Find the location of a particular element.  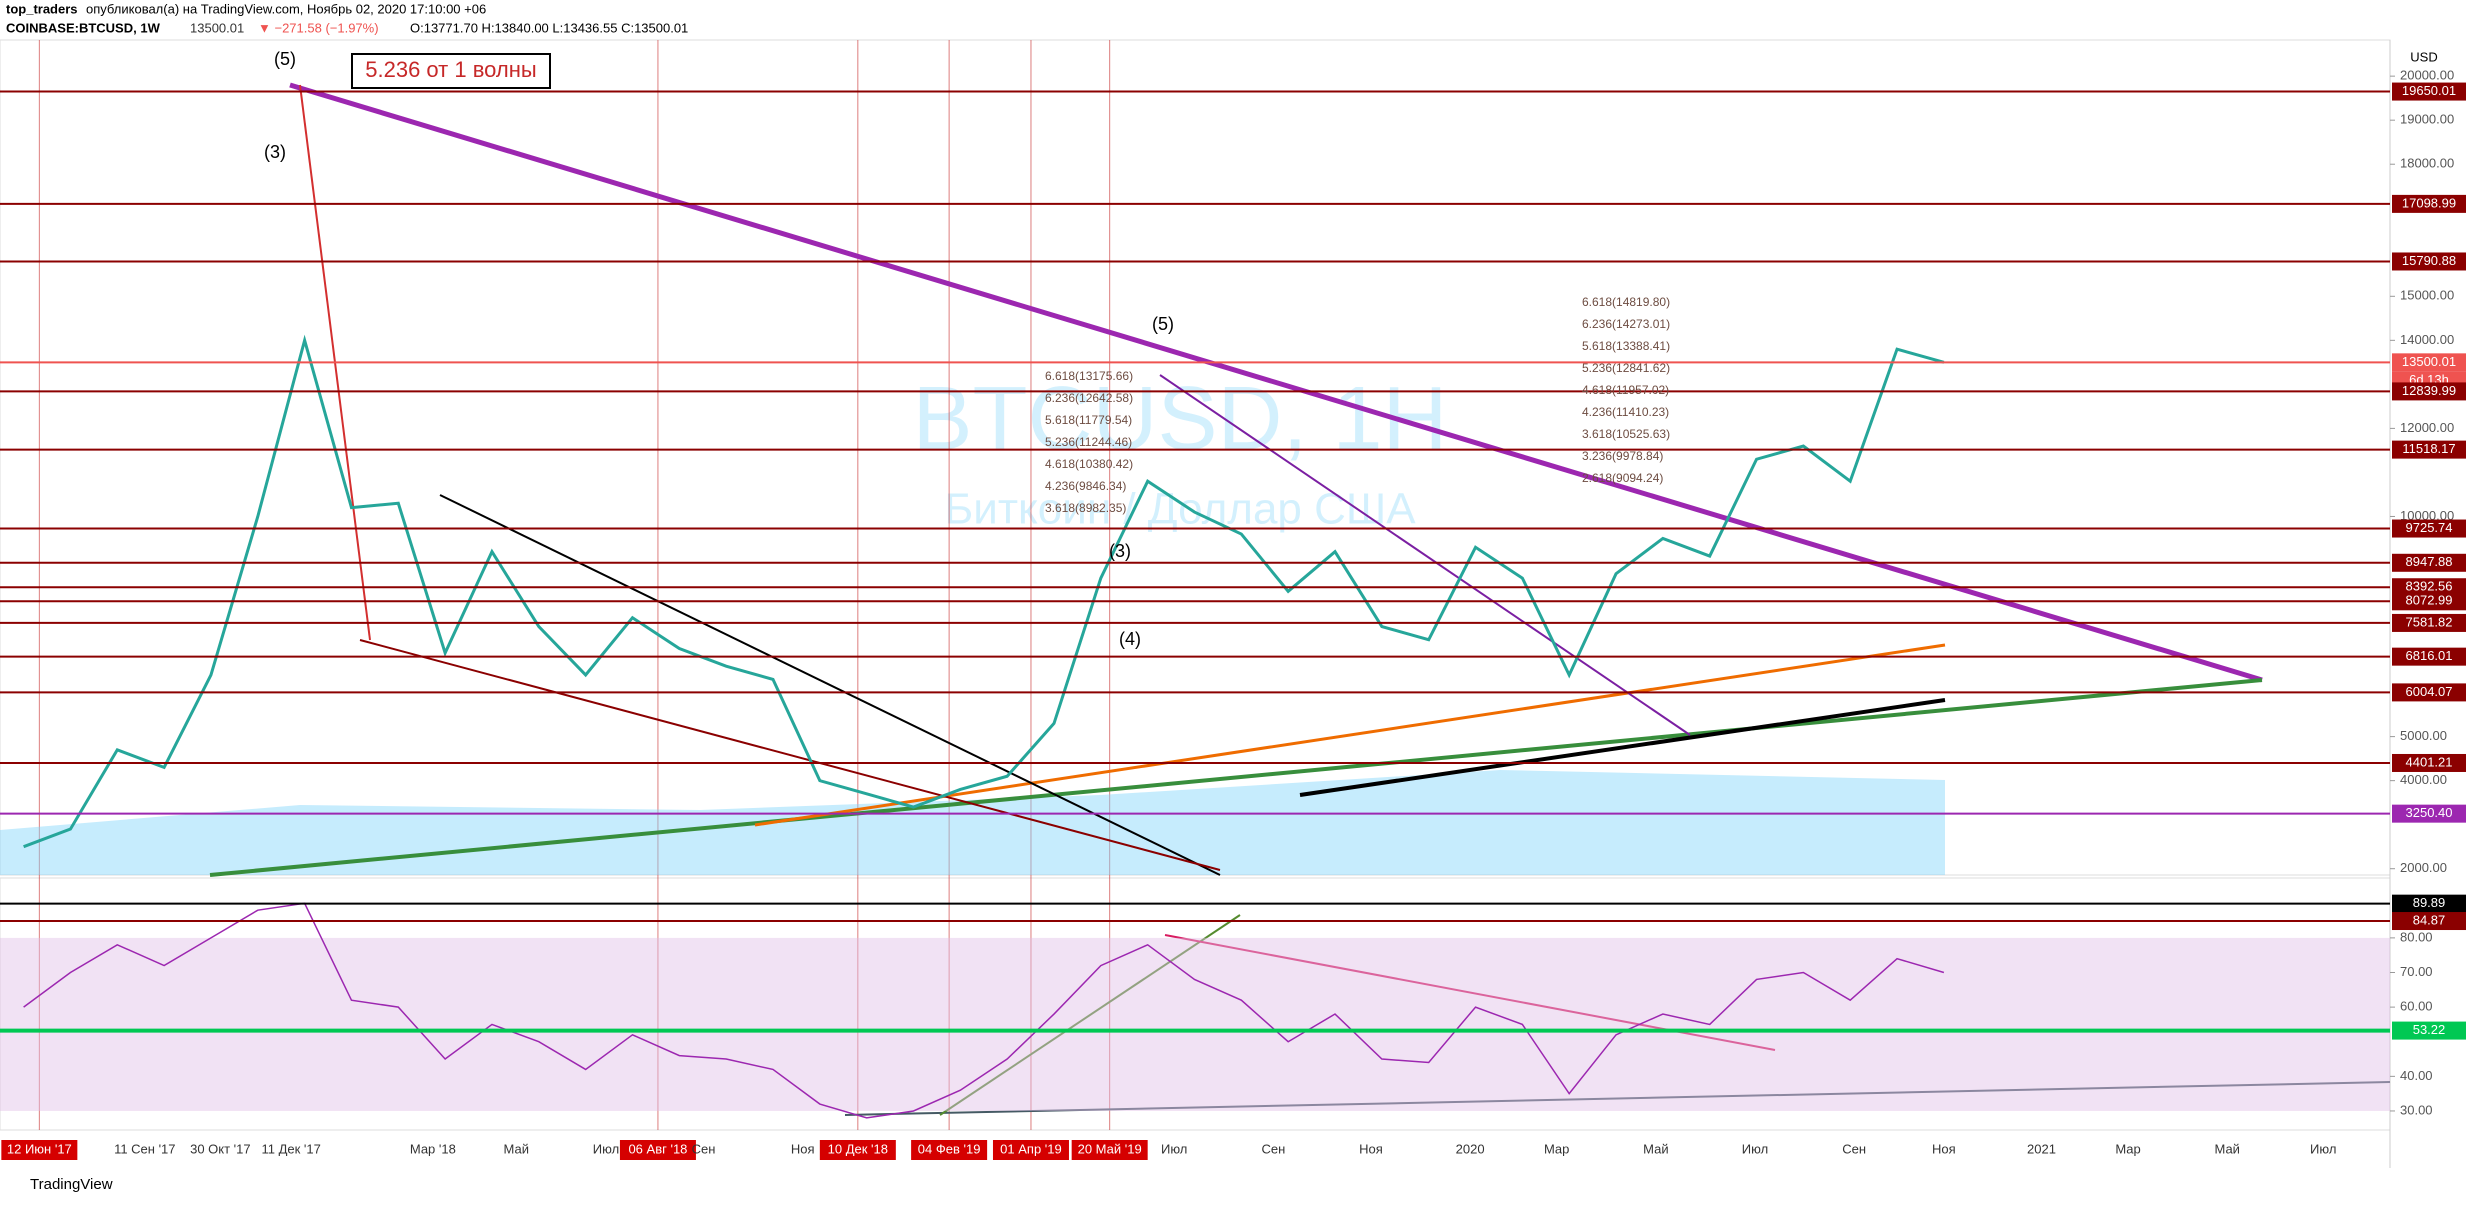

level-label: 6004.07 is located at coordinates (2429, 691).